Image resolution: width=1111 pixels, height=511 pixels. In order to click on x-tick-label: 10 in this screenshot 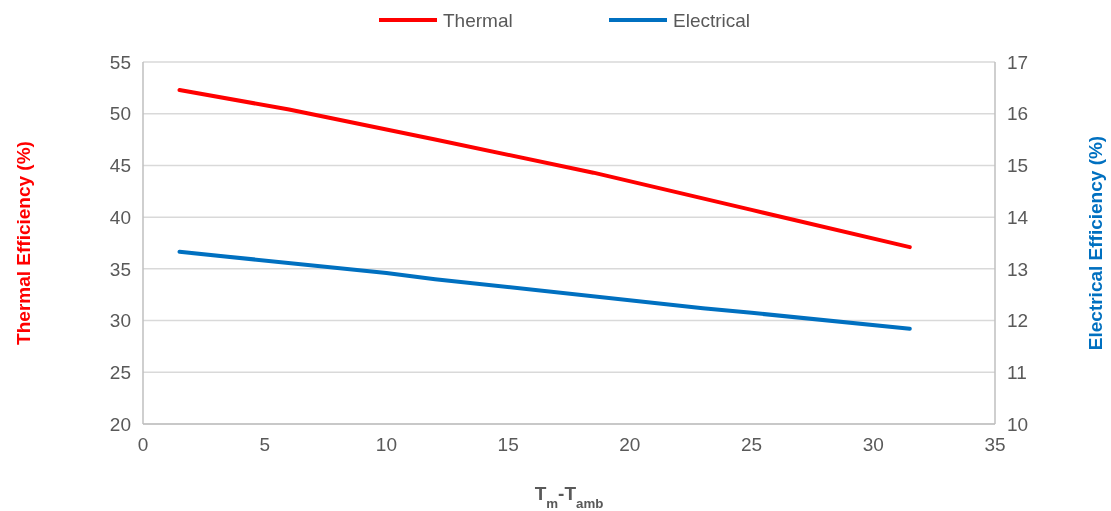, I will do `click(386, 444)`.